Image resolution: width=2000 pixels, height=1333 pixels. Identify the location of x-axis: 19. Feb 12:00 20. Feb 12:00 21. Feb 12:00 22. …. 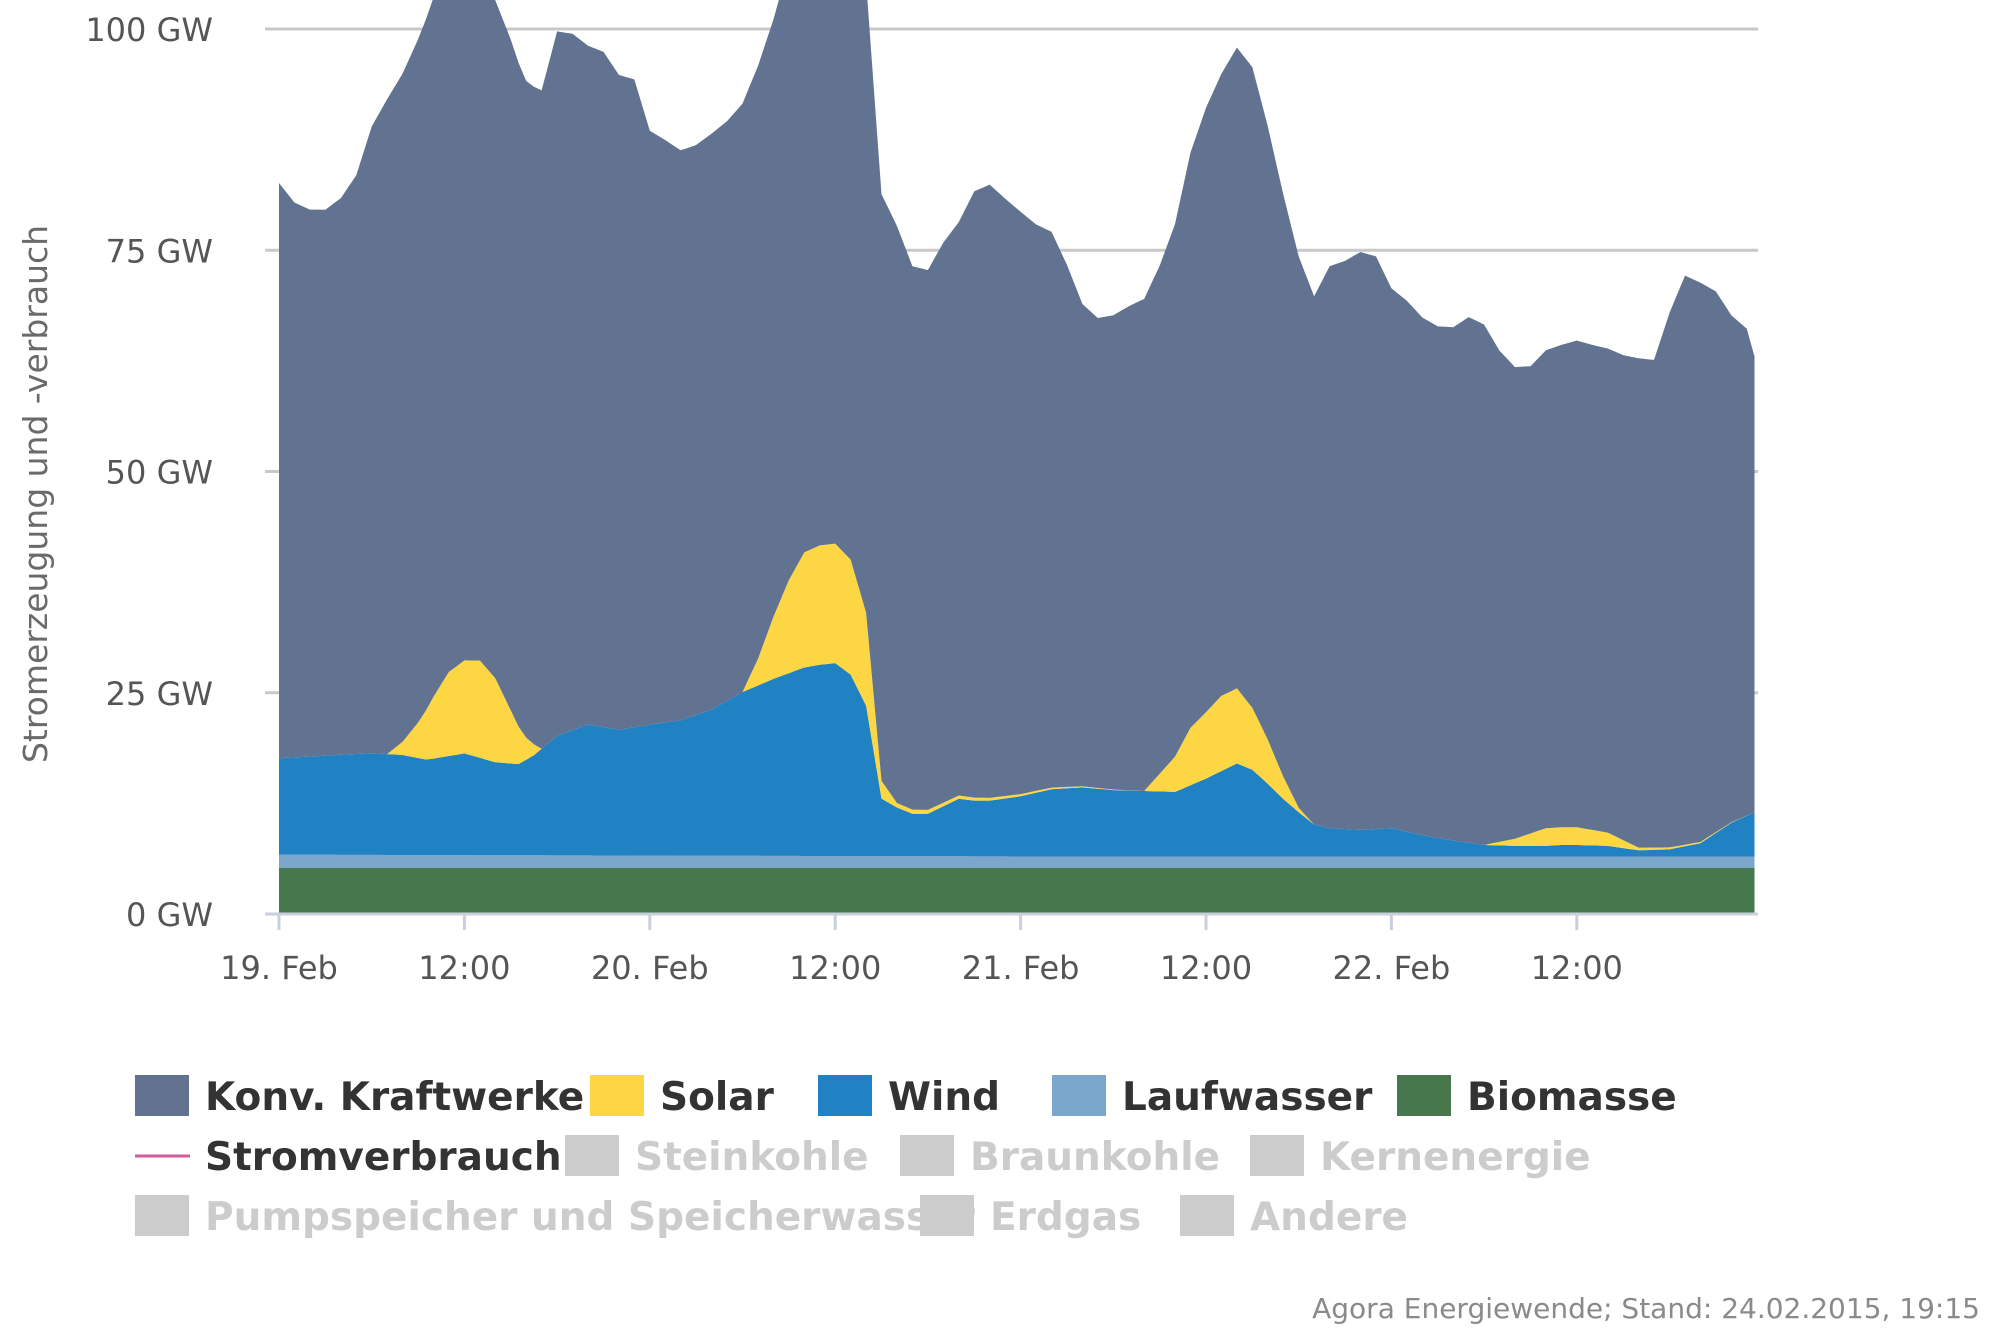
(989, 949).